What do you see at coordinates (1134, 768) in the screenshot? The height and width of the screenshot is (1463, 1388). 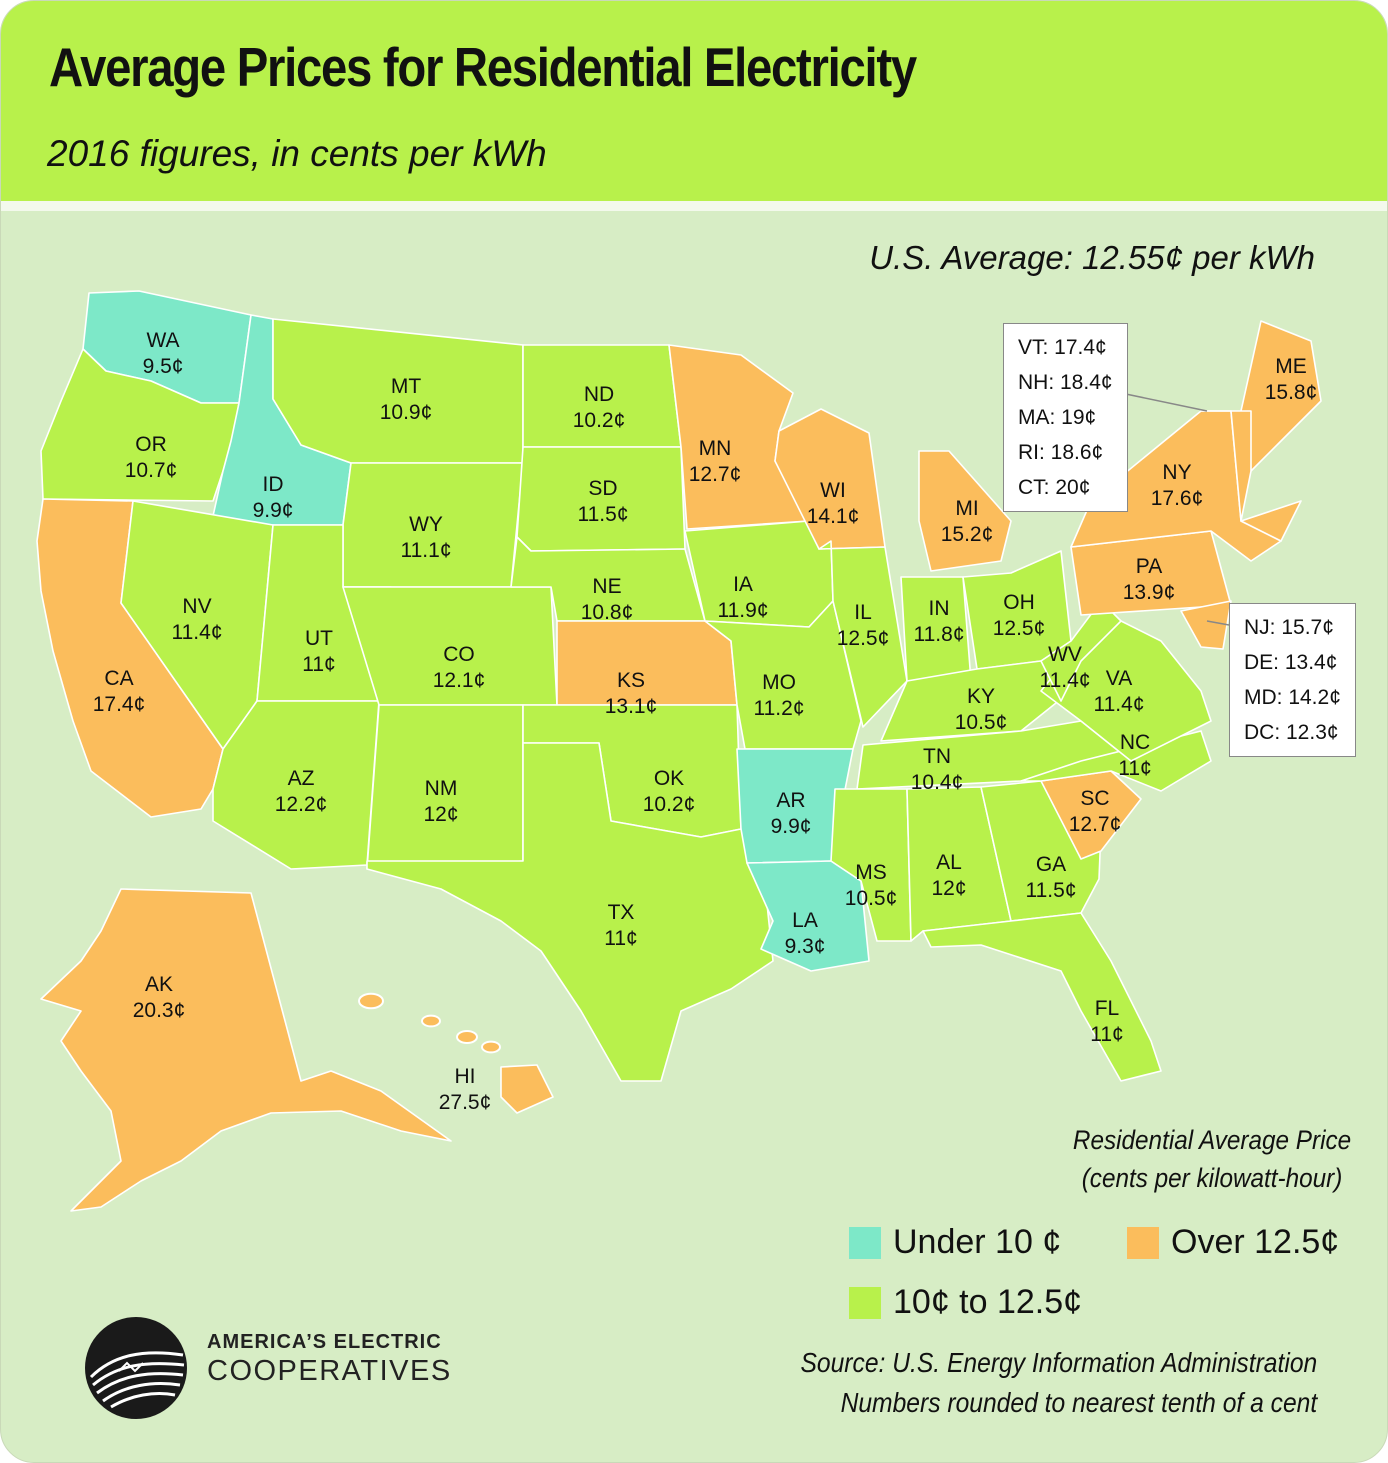 I see `state-price-nc: 11¢` at bounding box center [1134, 768].